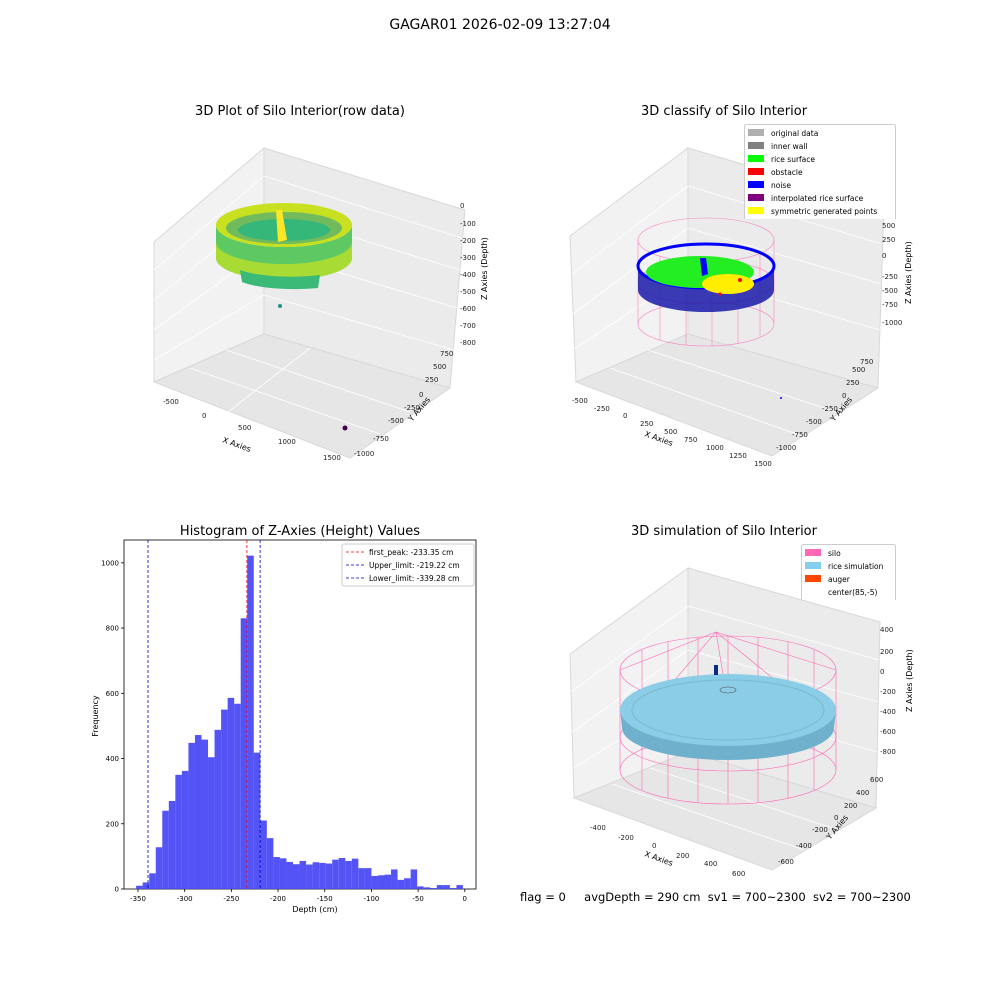  I want to click on histogram-legend-label: first_peak: -233.35 cm, so click(411, 552).